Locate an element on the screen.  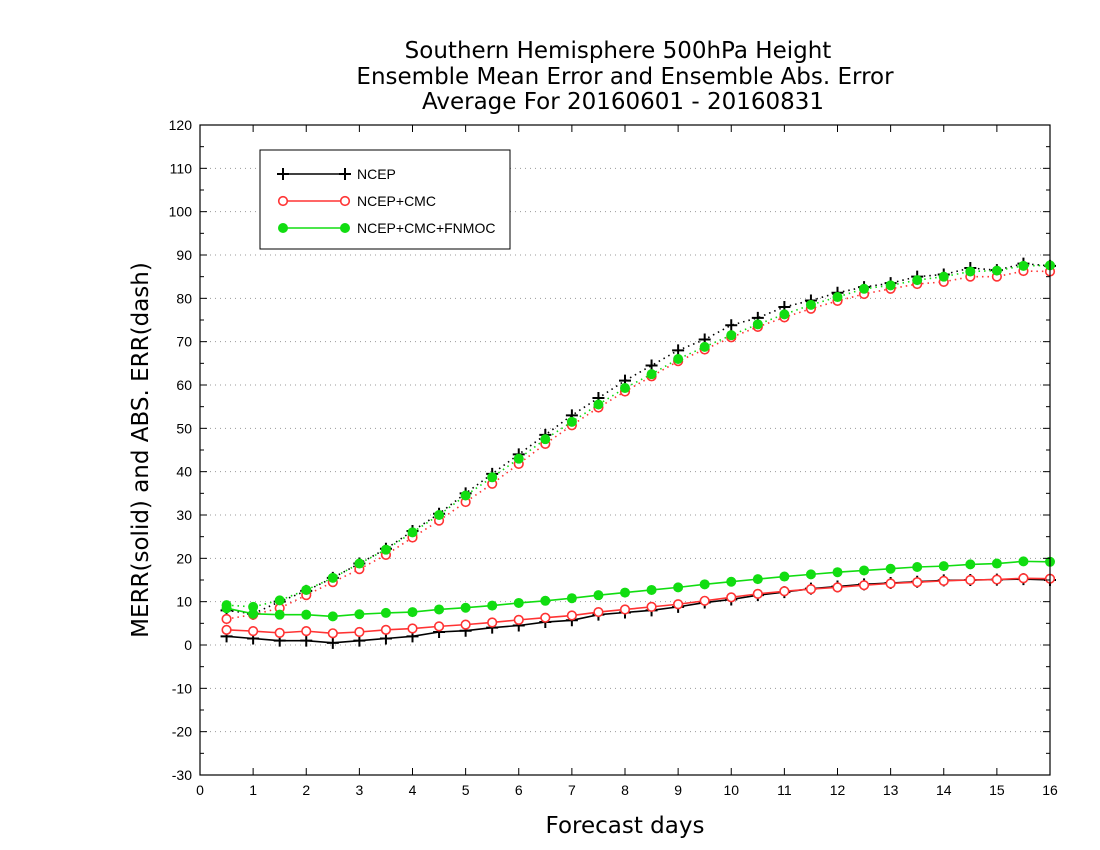
x-tick-label: 15 is located at coordinates (997, 790).